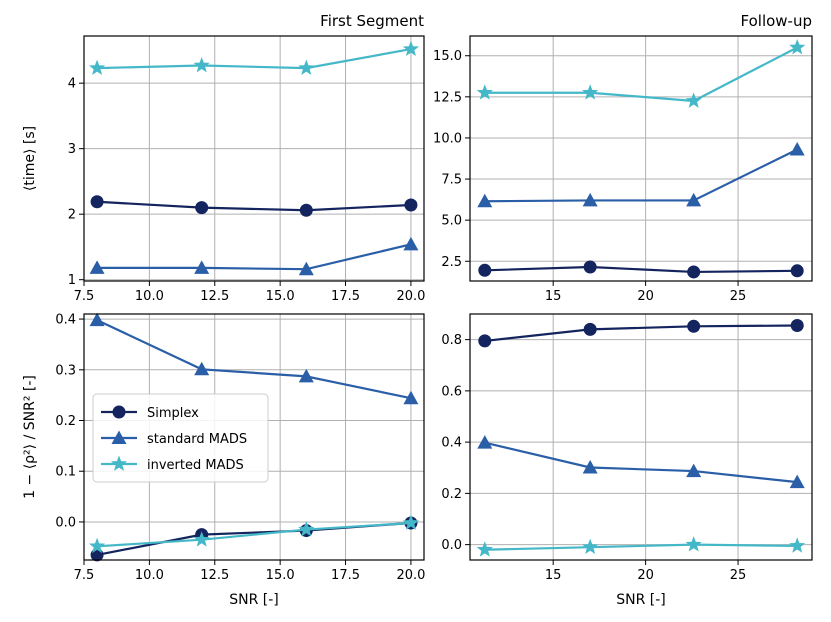  I want to click on legend-box, so click(180, 438).